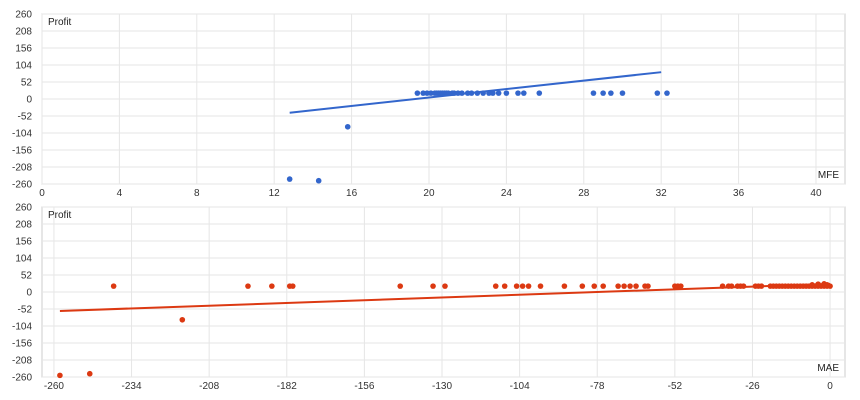 The height and width of the screenshot is (400, 860). Describe the element at coordinates (287, 386) in the screenshot. I see `x-tick-label: -182` at that location.